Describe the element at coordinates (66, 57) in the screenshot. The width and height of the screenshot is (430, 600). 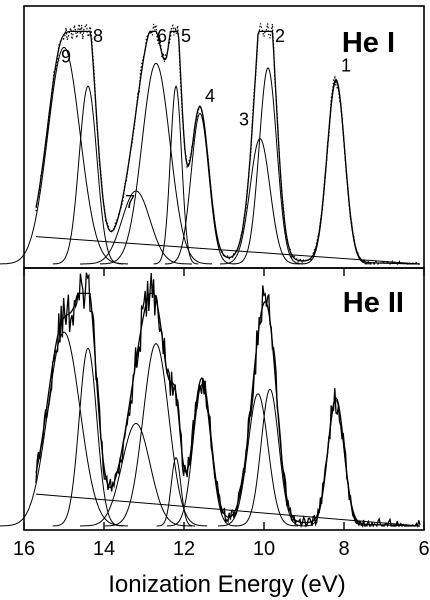
I see `peak-label-9: 9` at that location.